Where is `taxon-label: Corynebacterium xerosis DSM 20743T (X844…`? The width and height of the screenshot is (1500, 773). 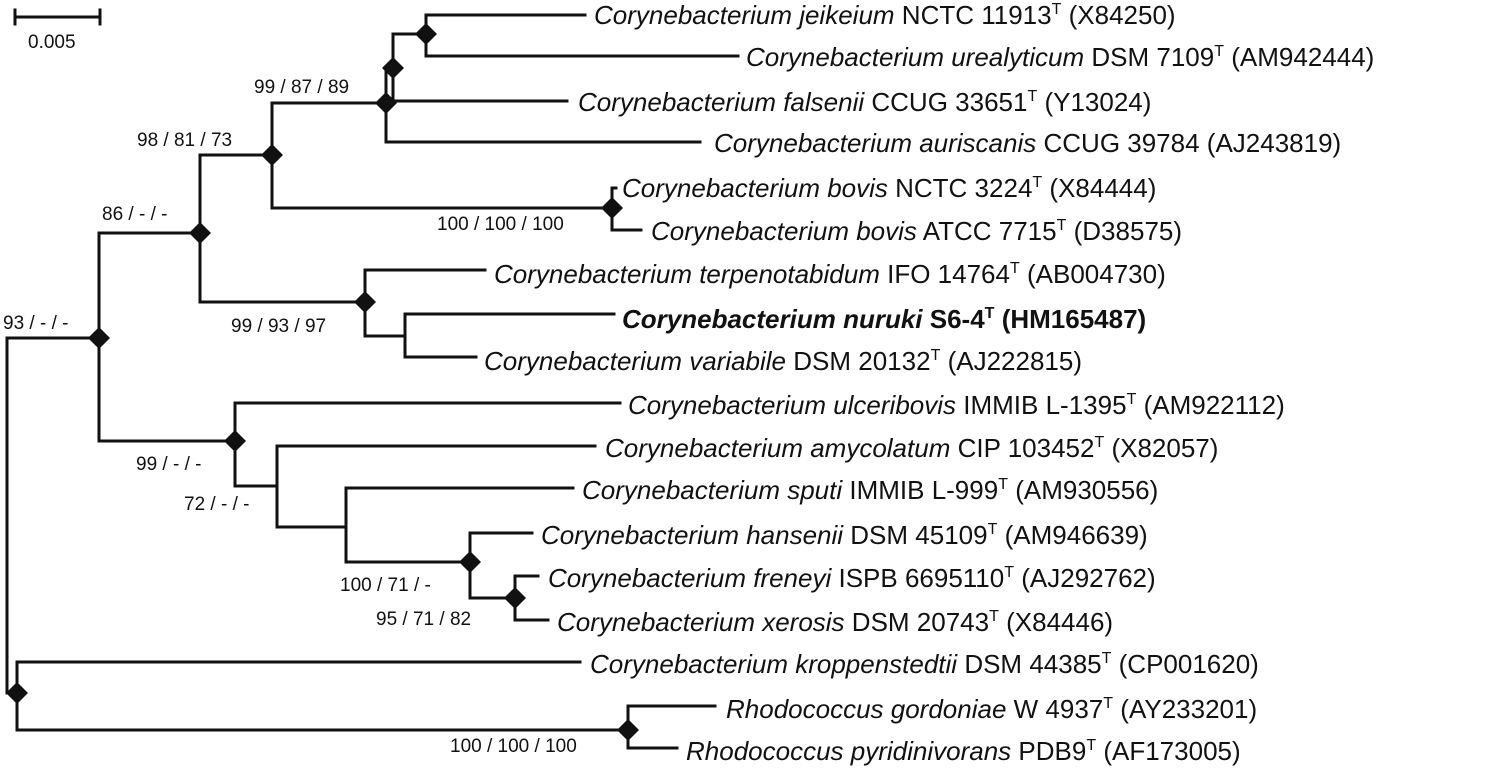
taxon-label: Corynebacterium xerosis DSM 20743T (X844… is located at coordinates (835, 622).